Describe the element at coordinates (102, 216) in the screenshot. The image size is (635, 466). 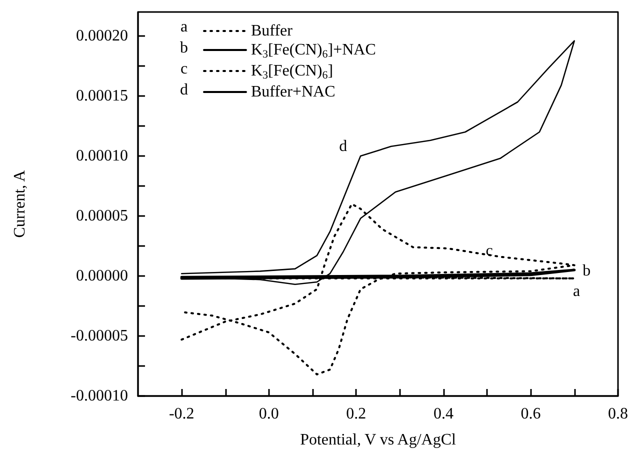
I see `y-tick-label: 0.00005` at that location.